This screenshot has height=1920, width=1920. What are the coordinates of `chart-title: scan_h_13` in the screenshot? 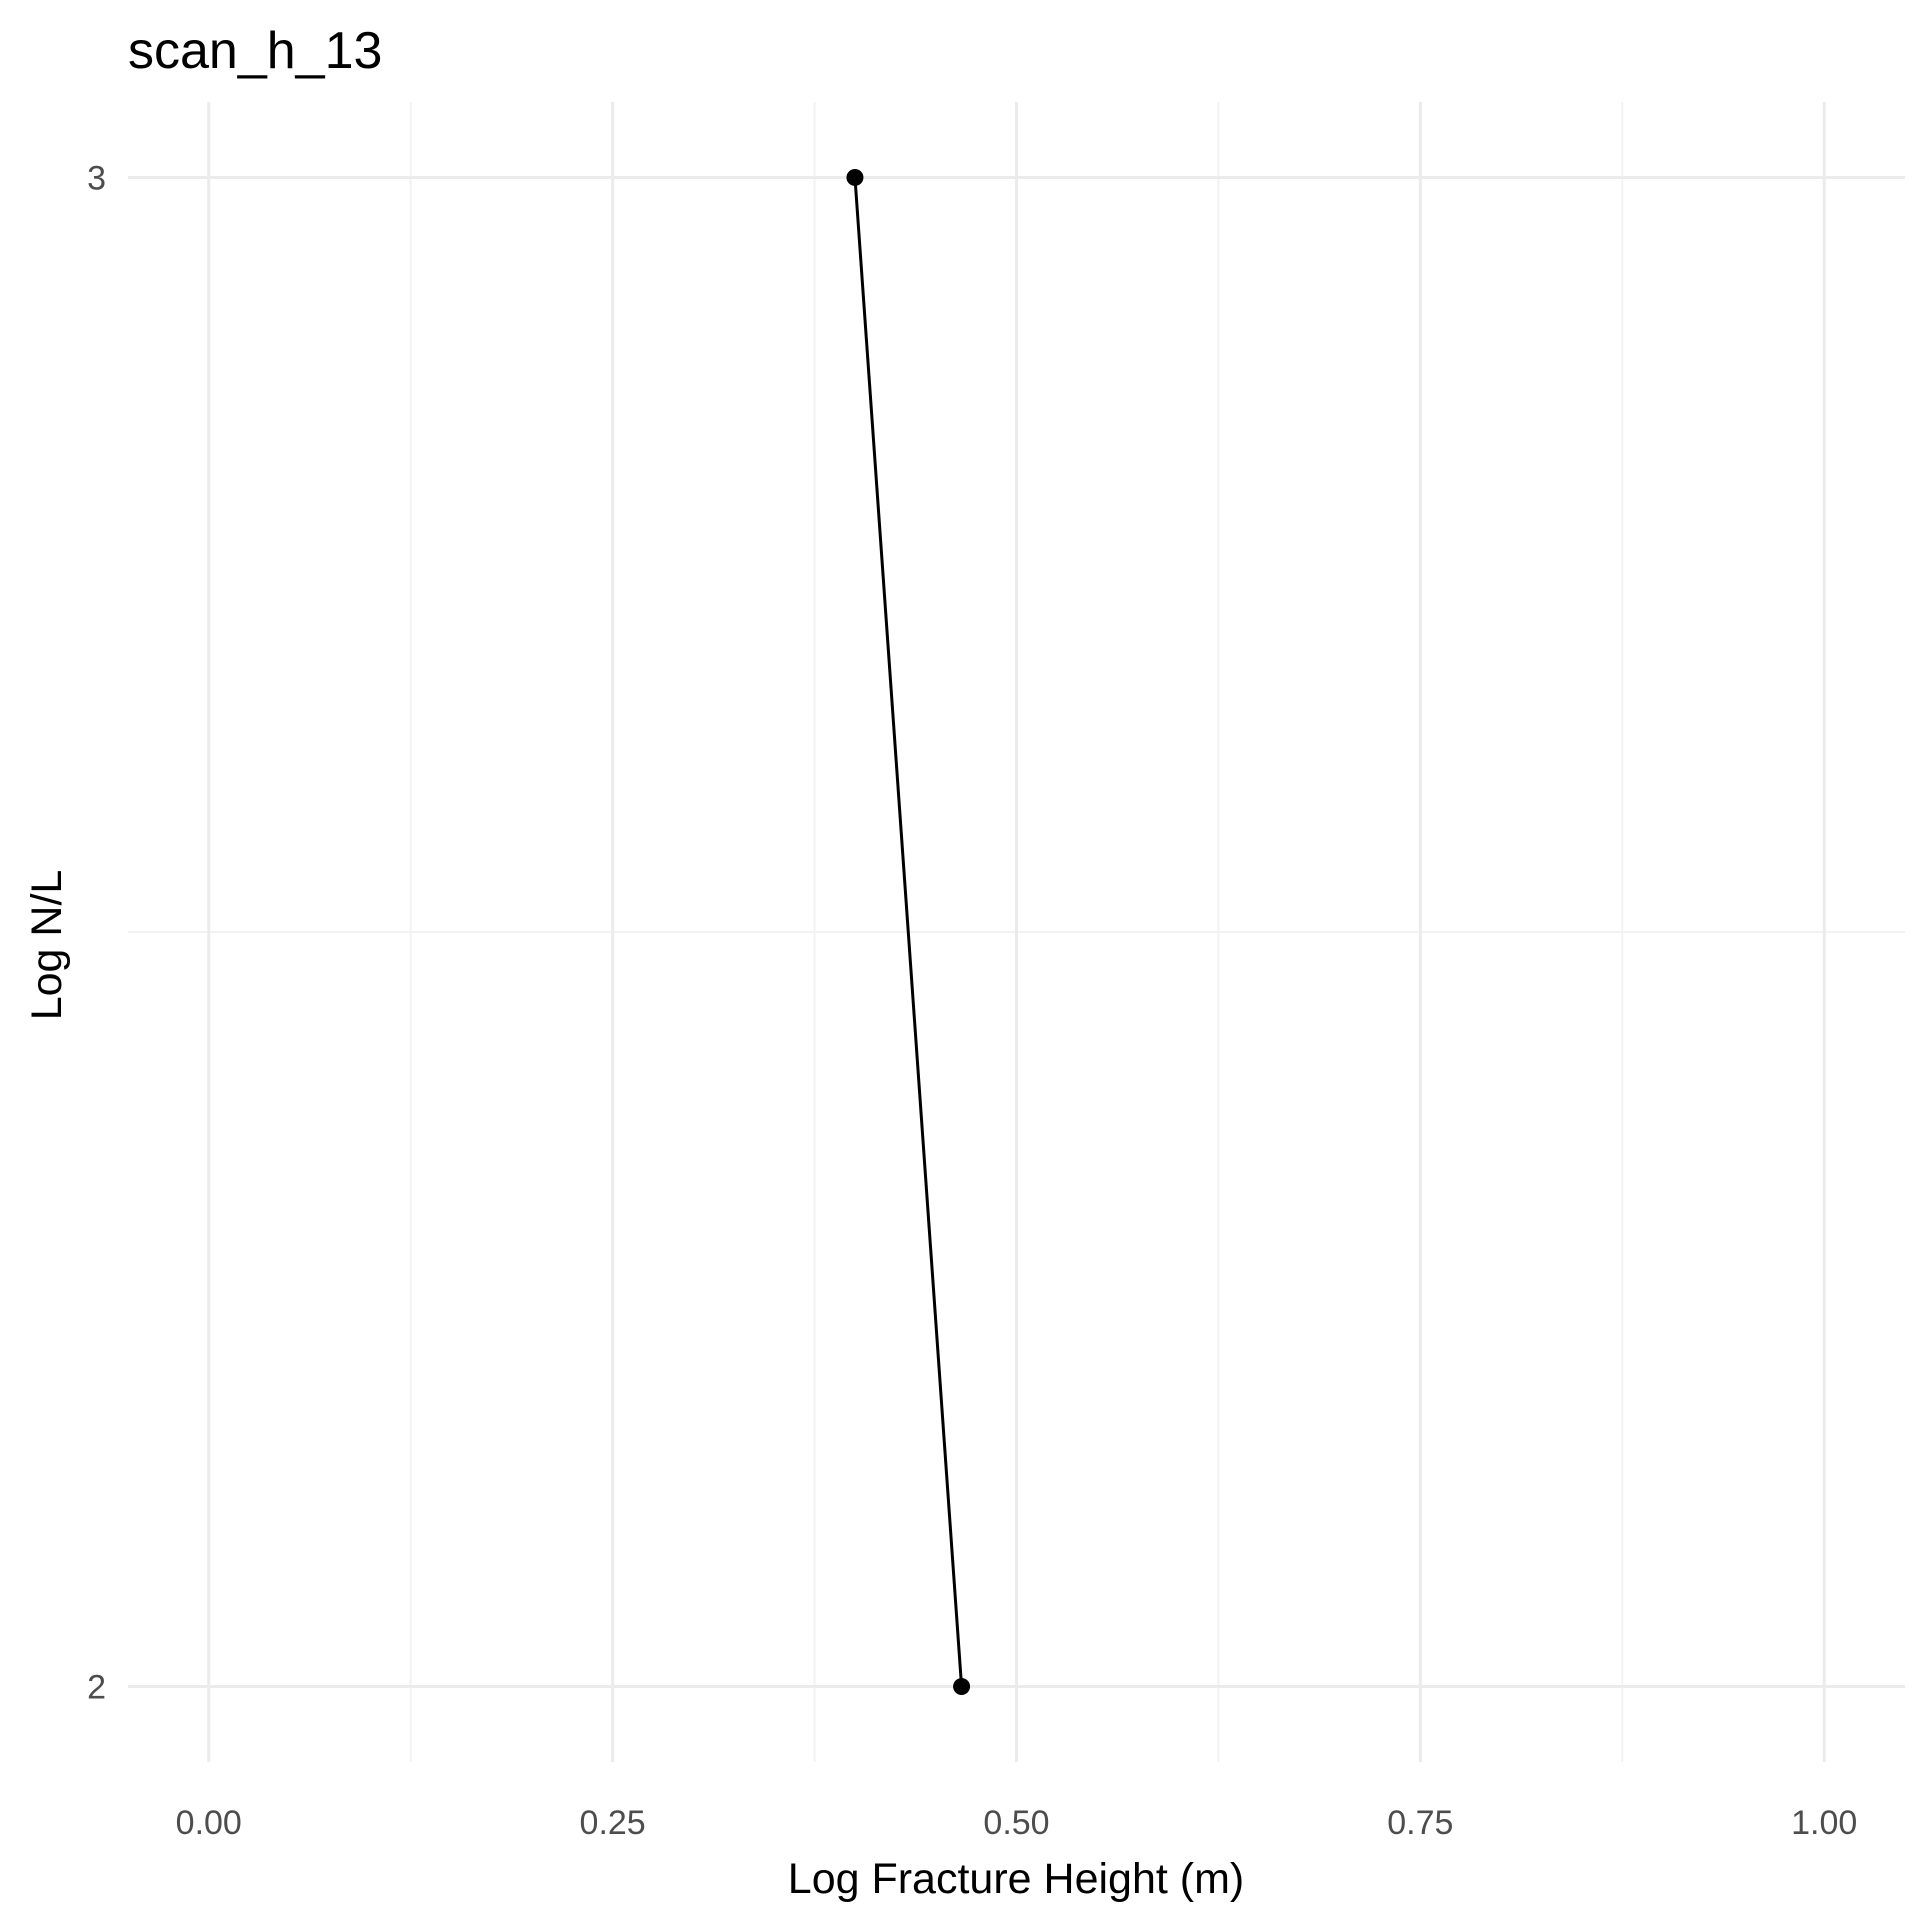 It's located at (255, 51).